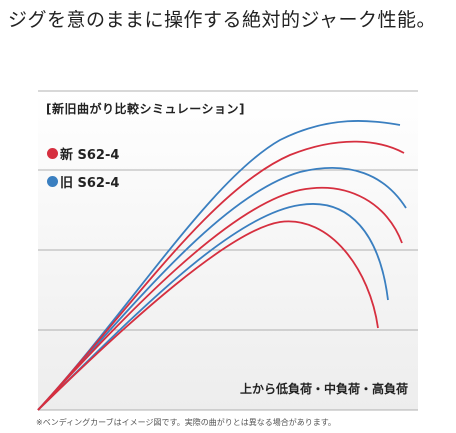  Describe the element at coordinates (145, 109) in the screenshot. I see `chart-title: [新旧曲がり比較シミュレーション]` at that location.